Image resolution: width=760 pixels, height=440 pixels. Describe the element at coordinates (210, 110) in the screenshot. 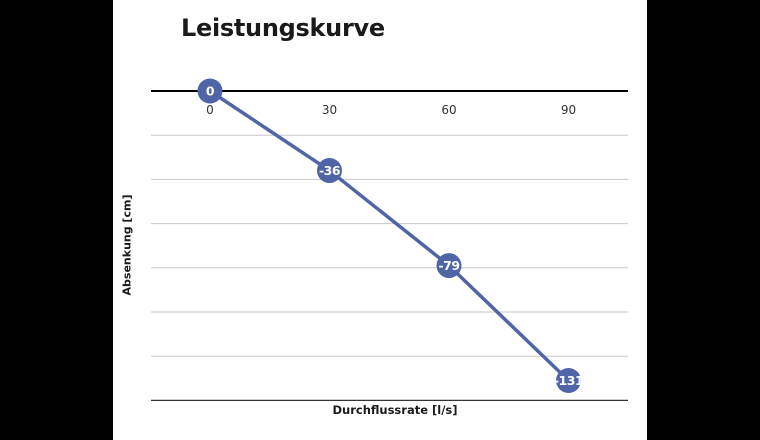

I see `x-tick-label: 0` at that location.